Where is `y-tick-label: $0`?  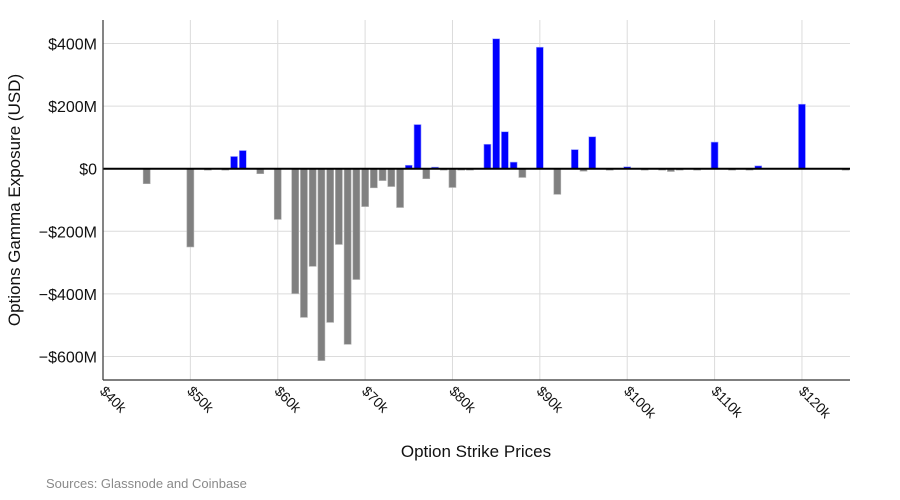 y-tick-label: $0 is located at coordinates (88, 170).